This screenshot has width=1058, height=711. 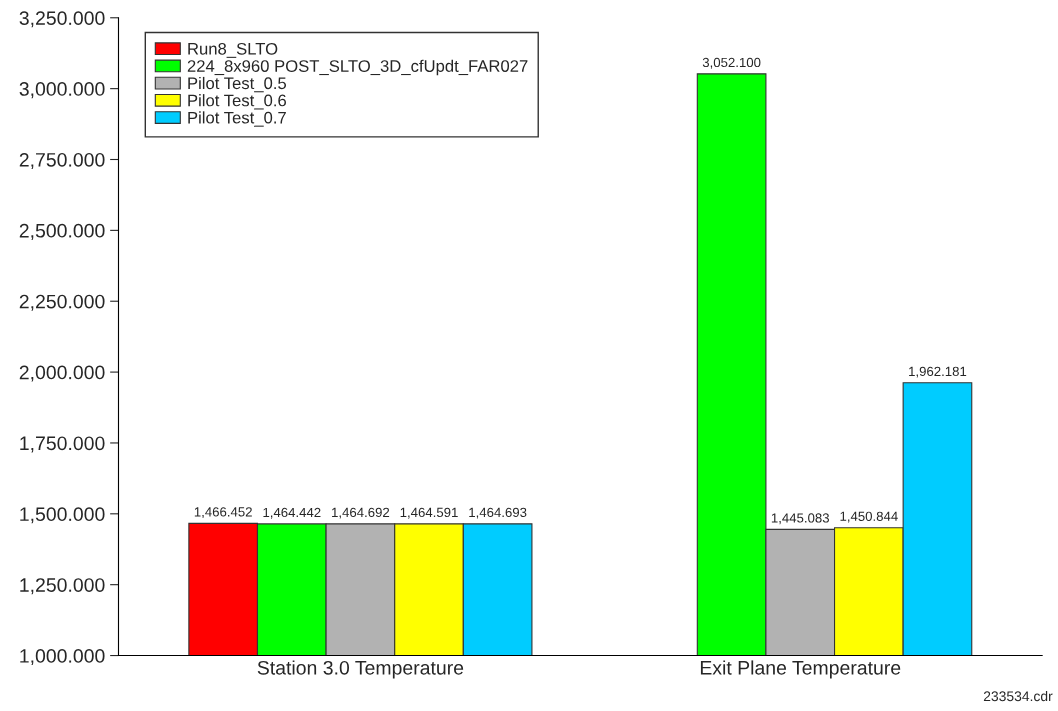 What do you see at coordinates (223, 513) in the screenshot?
I see `data-label: 1,466.452` at bounding box center [223, 513].